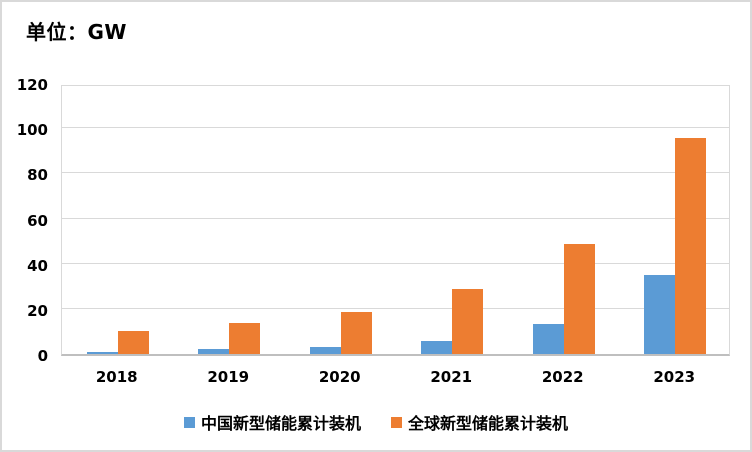 This screenshot has height=452, width=752. What do you see at coordinates (102, 352) in the screenshot?
I see `bar-china-2018` at bounding box center [102, 352].